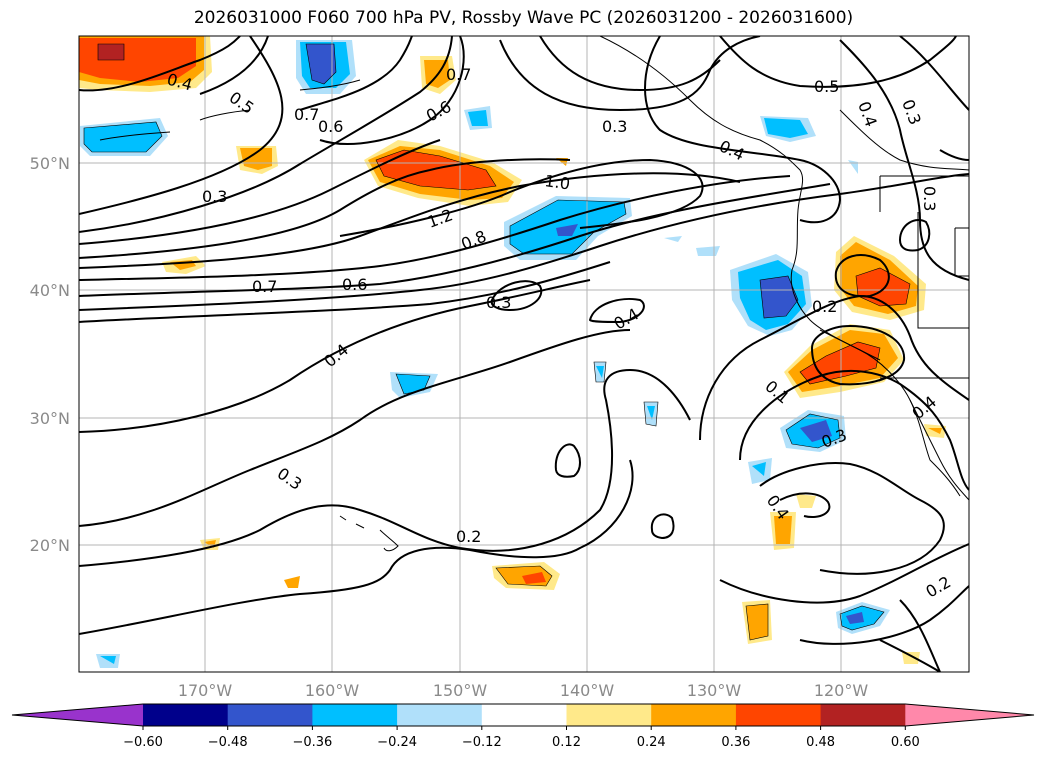  What do you see at coordinates (587, 690) in the screenshot?
I see `lon-label-140w: 140°W` at bounding box center [587, 690].